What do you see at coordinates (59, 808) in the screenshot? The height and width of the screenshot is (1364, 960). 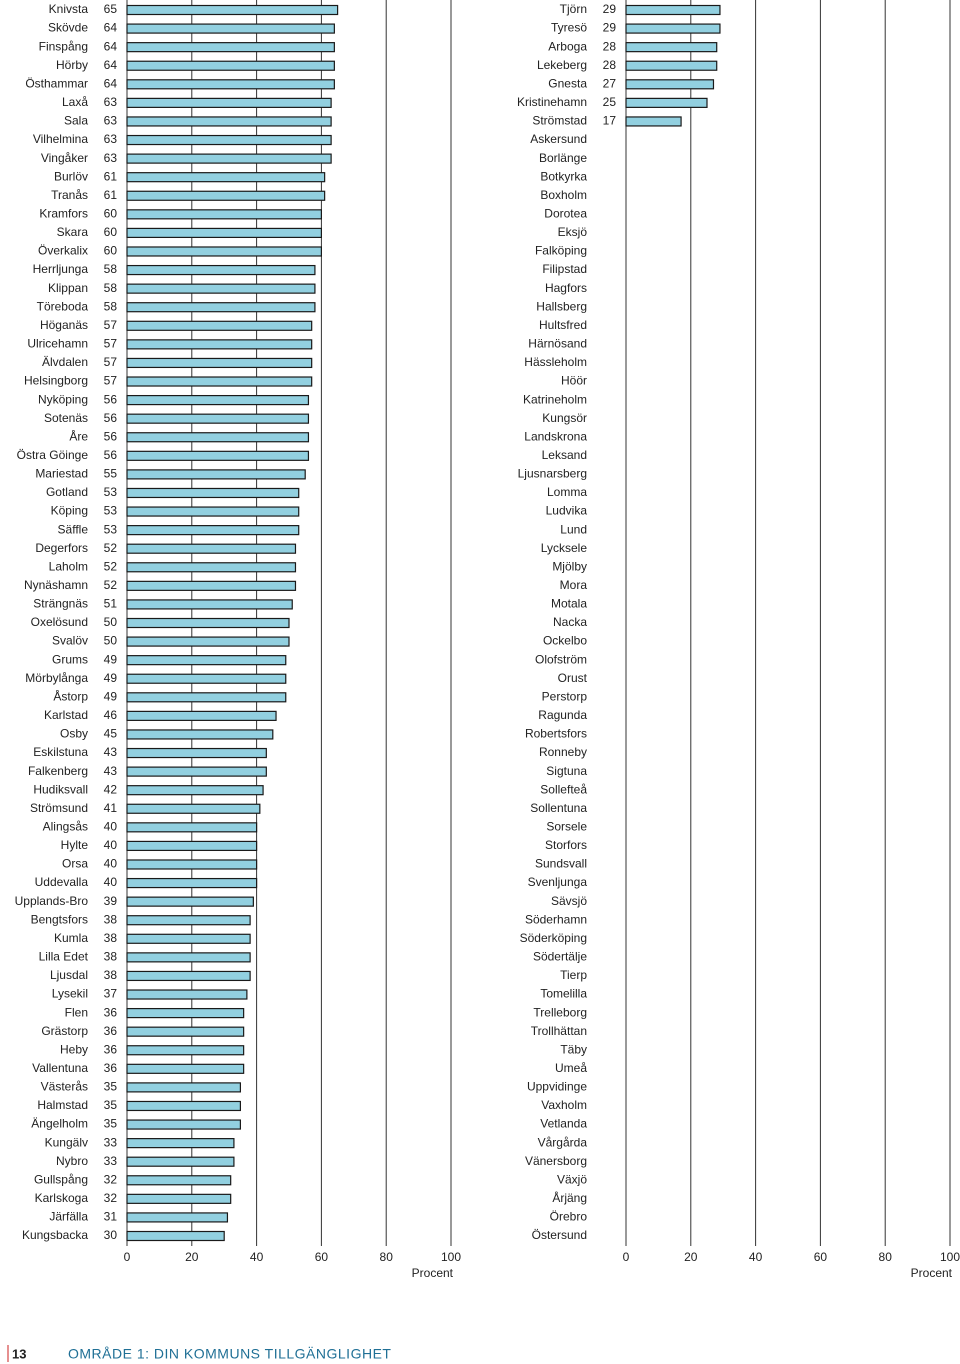 I see `category-label: Strömsund` at bounding box center [59, 808].